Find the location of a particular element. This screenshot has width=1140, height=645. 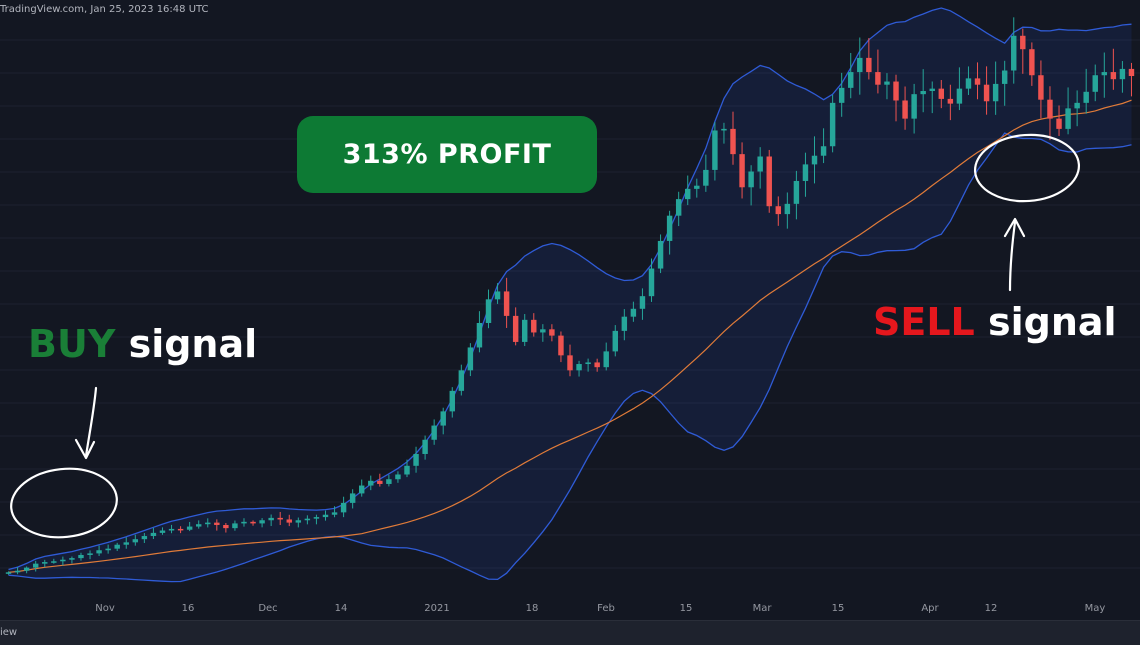

sell-arrow-head is located at coordinates (1014, 227).